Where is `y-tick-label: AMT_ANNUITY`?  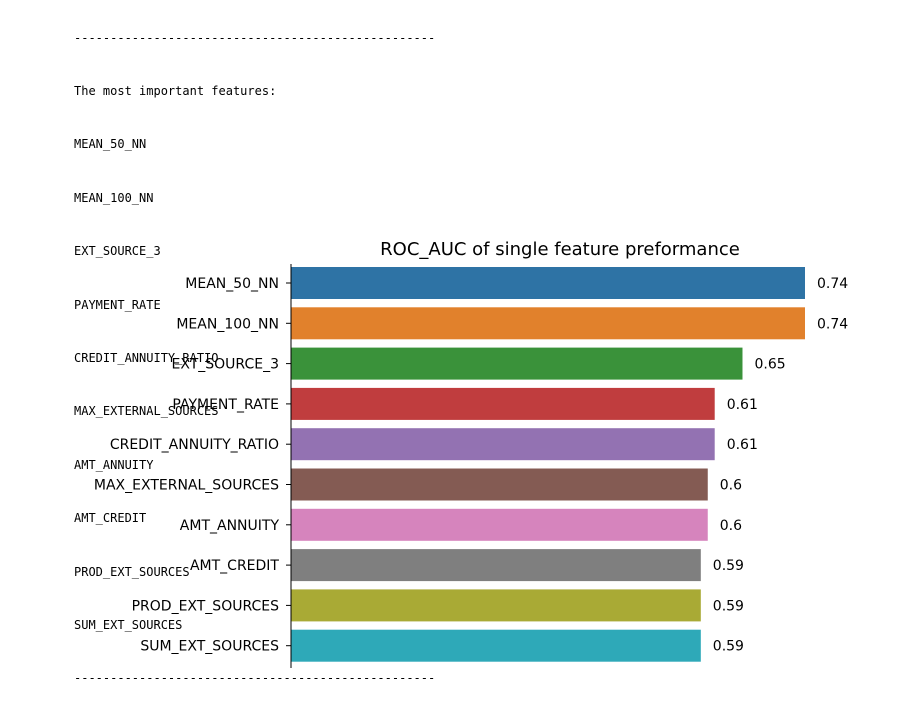 y-tick-label: AMT_ANNUITY is located at coordinates (230, 526).